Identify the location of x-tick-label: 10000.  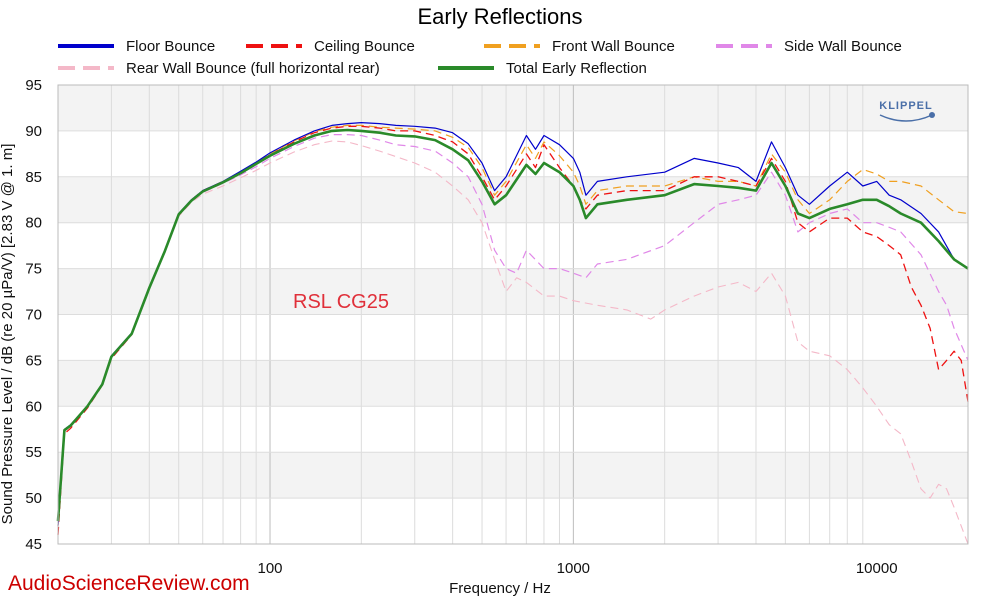
(877, 568).